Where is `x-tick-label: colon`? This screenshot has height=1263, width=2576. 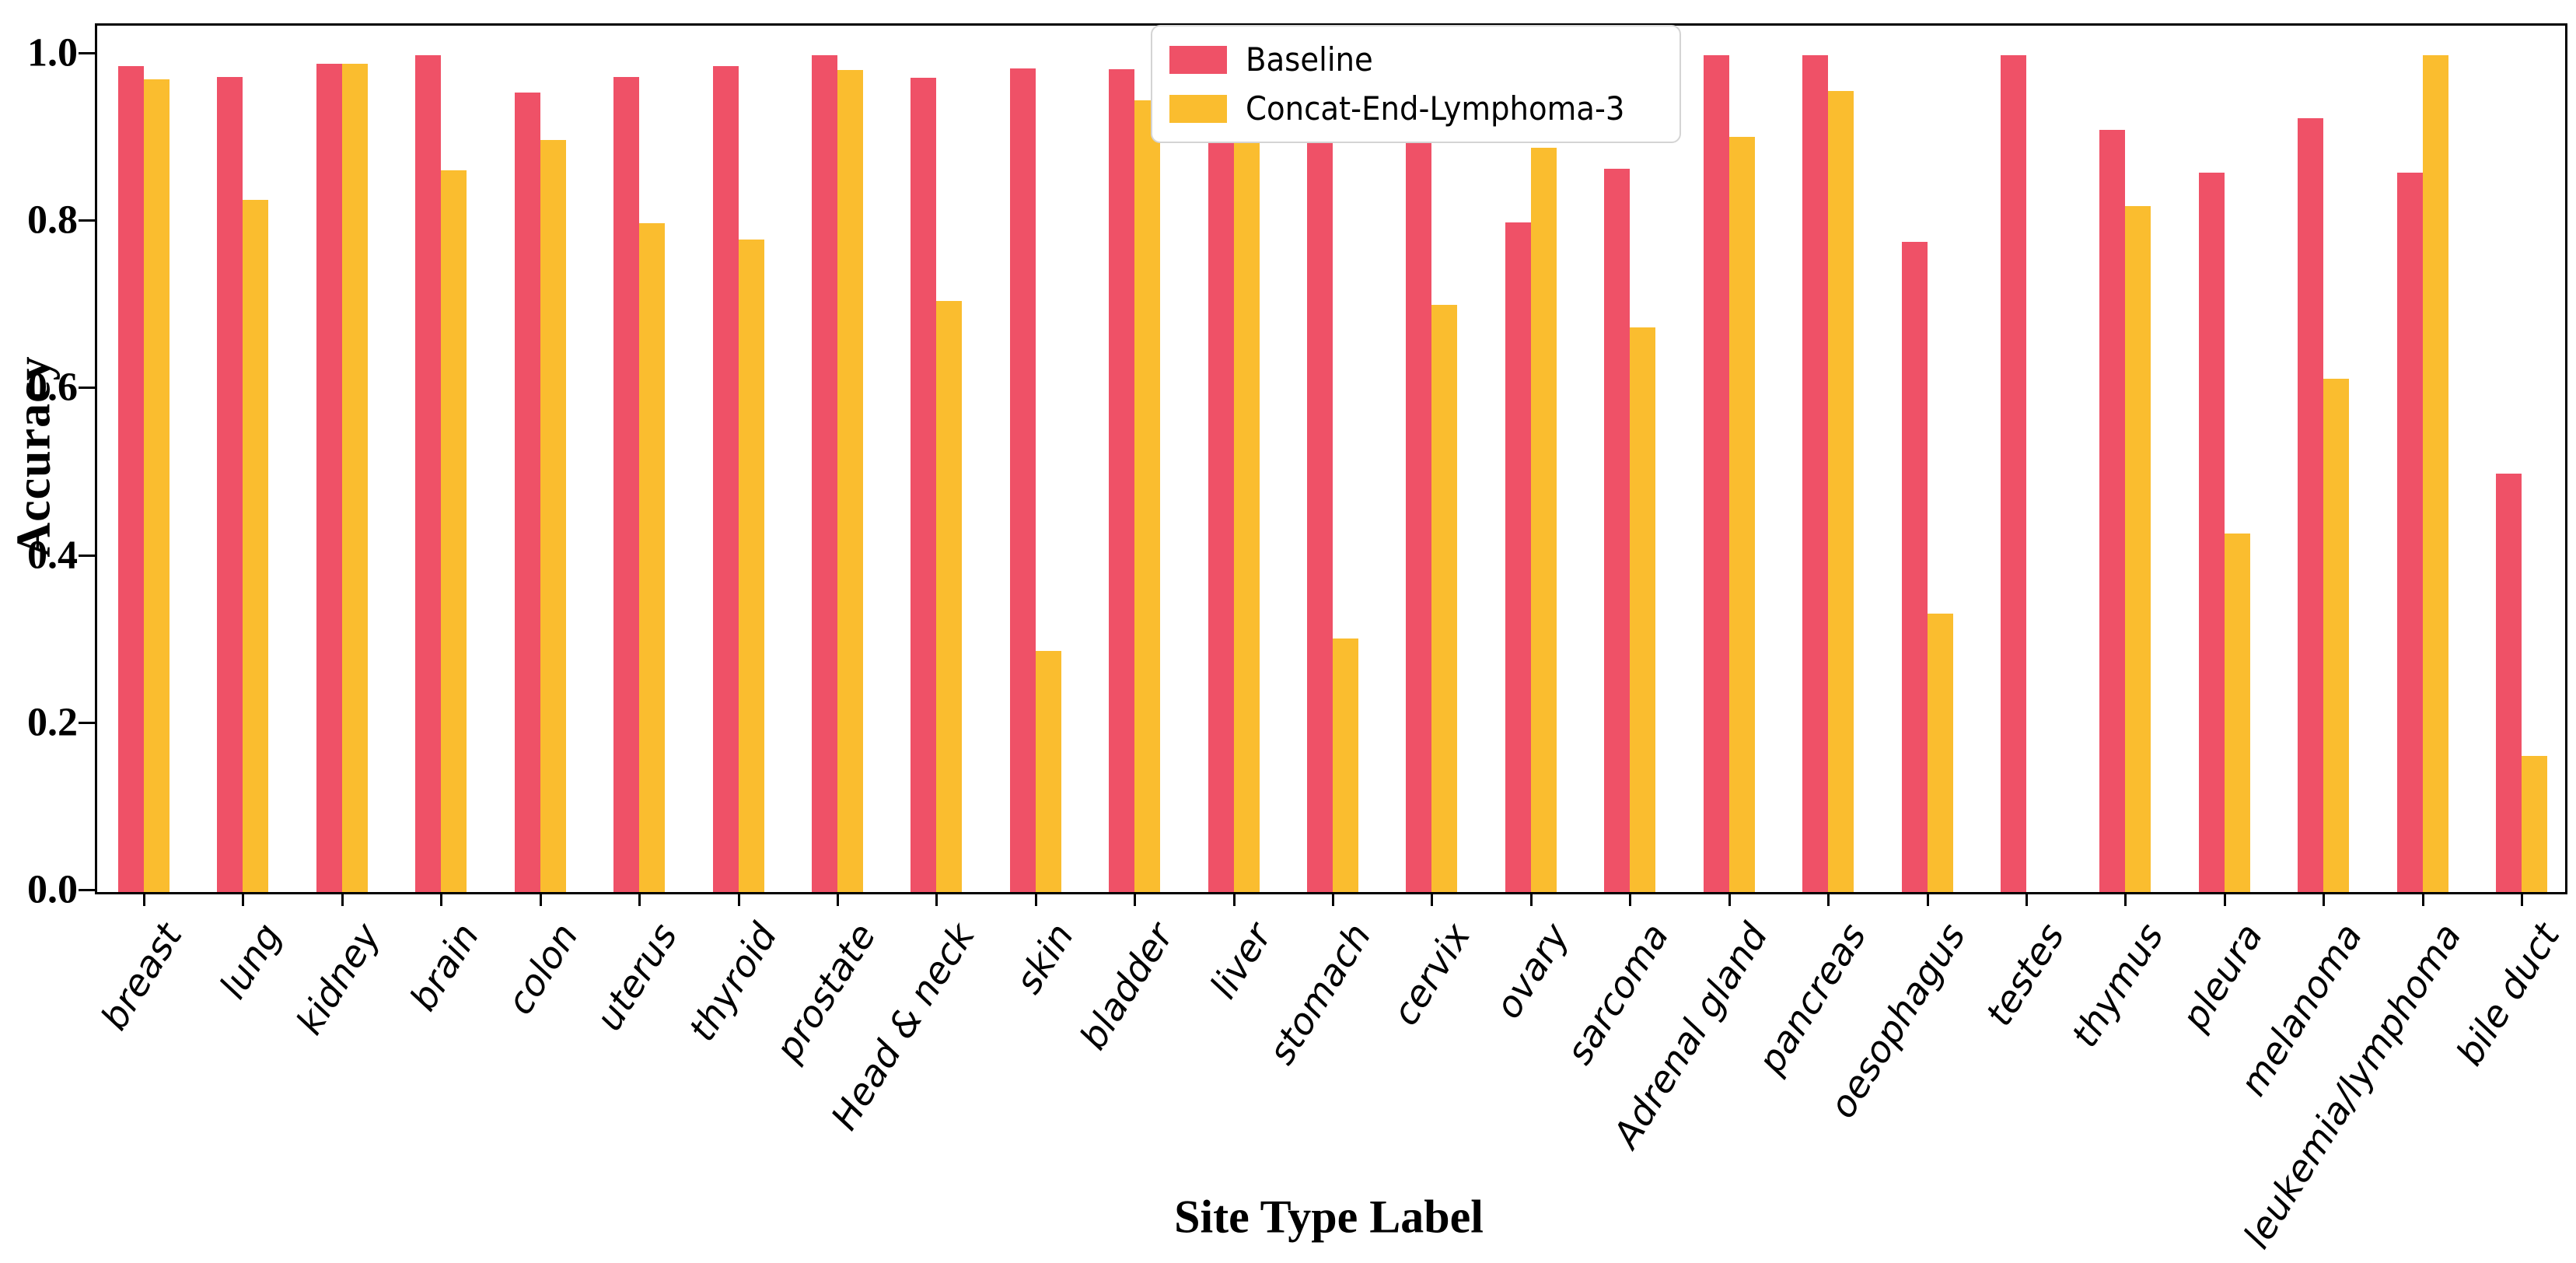 x-tick-label: colon is located at coordinates (543, 970).